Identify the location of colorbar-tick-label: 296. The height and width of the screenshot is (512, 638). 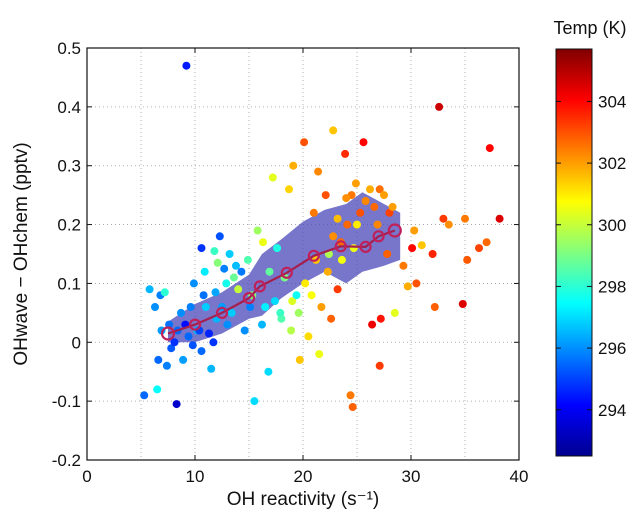
(612, 348).